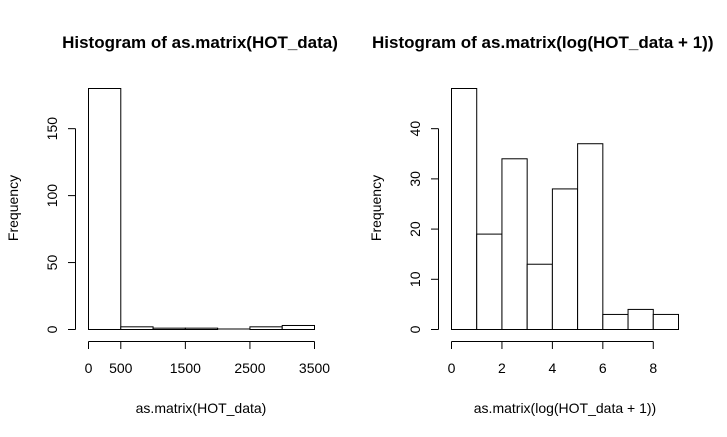 Image resolution: width=727 pixels, height=437 pixels. Describe the element at coordinates (185, 368) in the screenshot. I see `panel-1-x-tick-label: 1500` at that location.